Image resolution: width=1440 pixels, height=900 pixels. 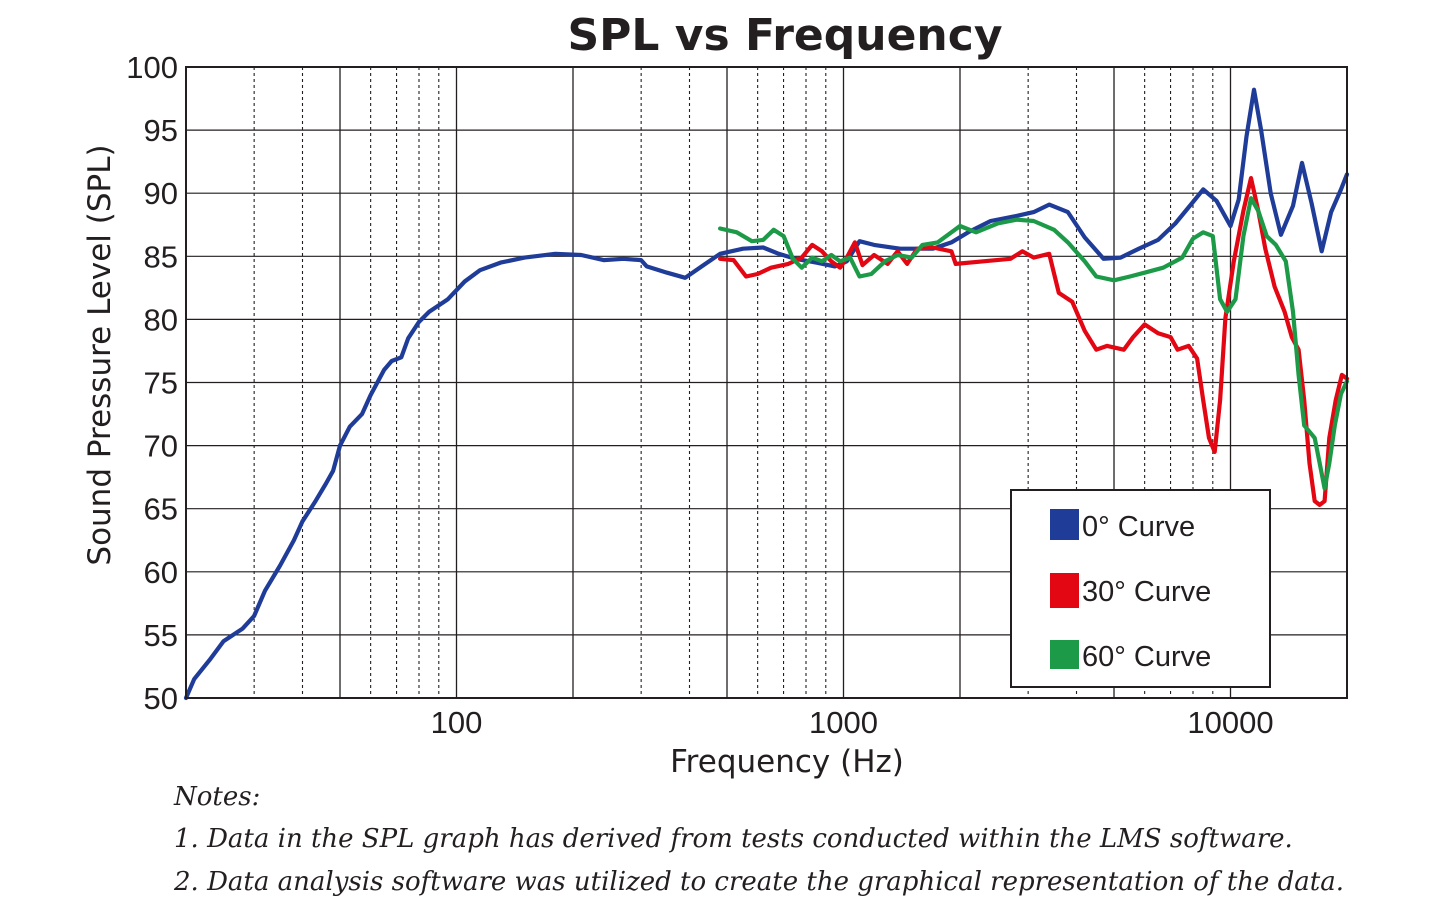 I want to click on y-axis-ticks: 50 55 60 65 70 75 80 85 90 95 100, so click(x=152, y=383).